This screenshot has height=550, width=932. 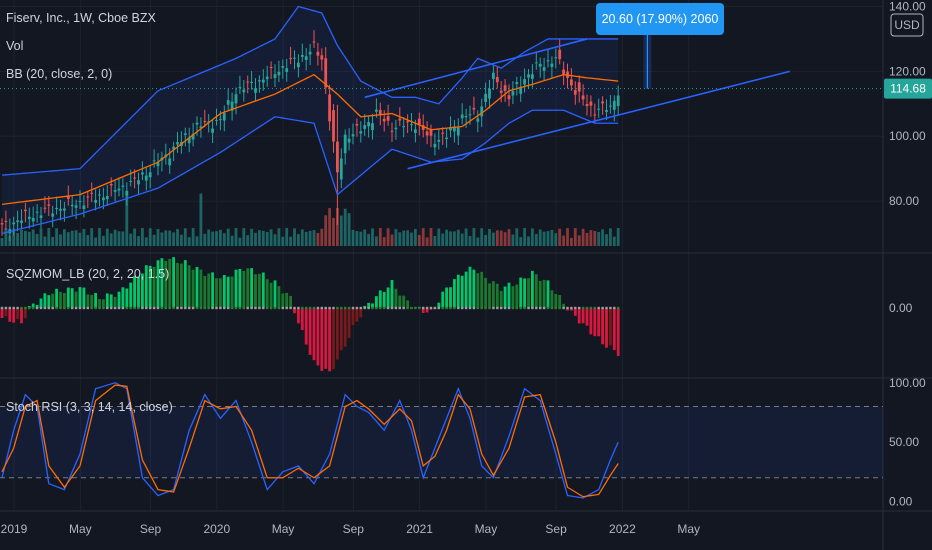 What do you see at coordinates (87, 274) in the screenshot?
I see `squeeze-legend: SQZMOM_LB (20, 2, 20, 1.5)` at bounding box center [87, 274].